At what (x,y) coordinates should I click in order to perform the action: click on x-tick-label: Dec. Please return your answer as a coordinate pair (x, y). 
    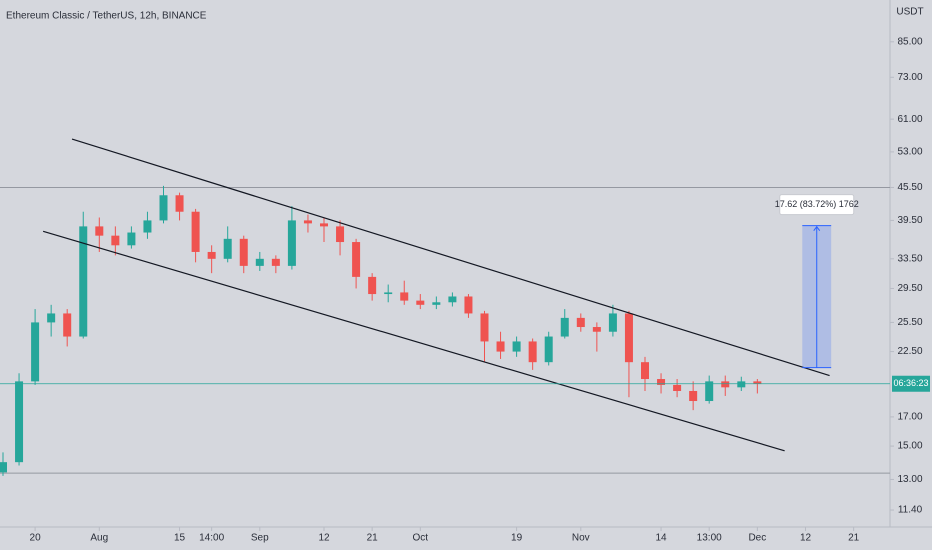
    Looking at the image, I should click on (757, 538).